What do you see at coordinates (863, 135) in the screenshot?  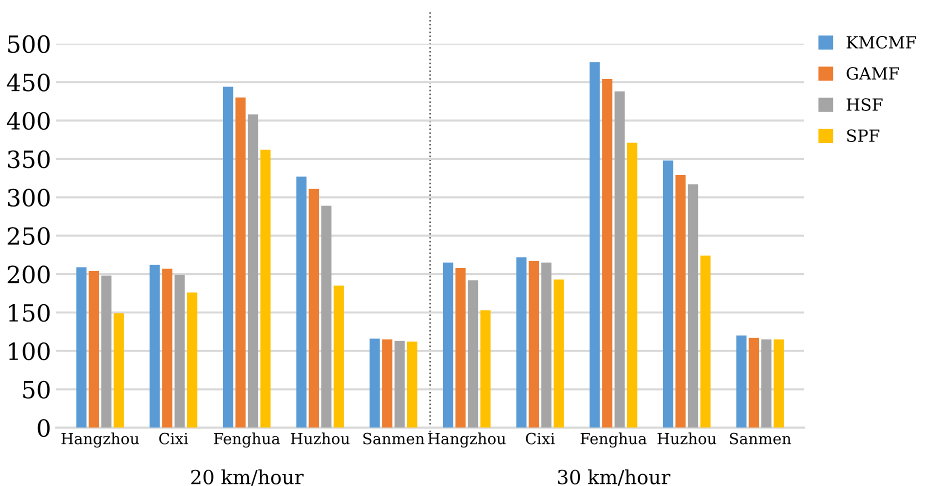 I see `legend-label: SPF` at bounding box center [863, 135].